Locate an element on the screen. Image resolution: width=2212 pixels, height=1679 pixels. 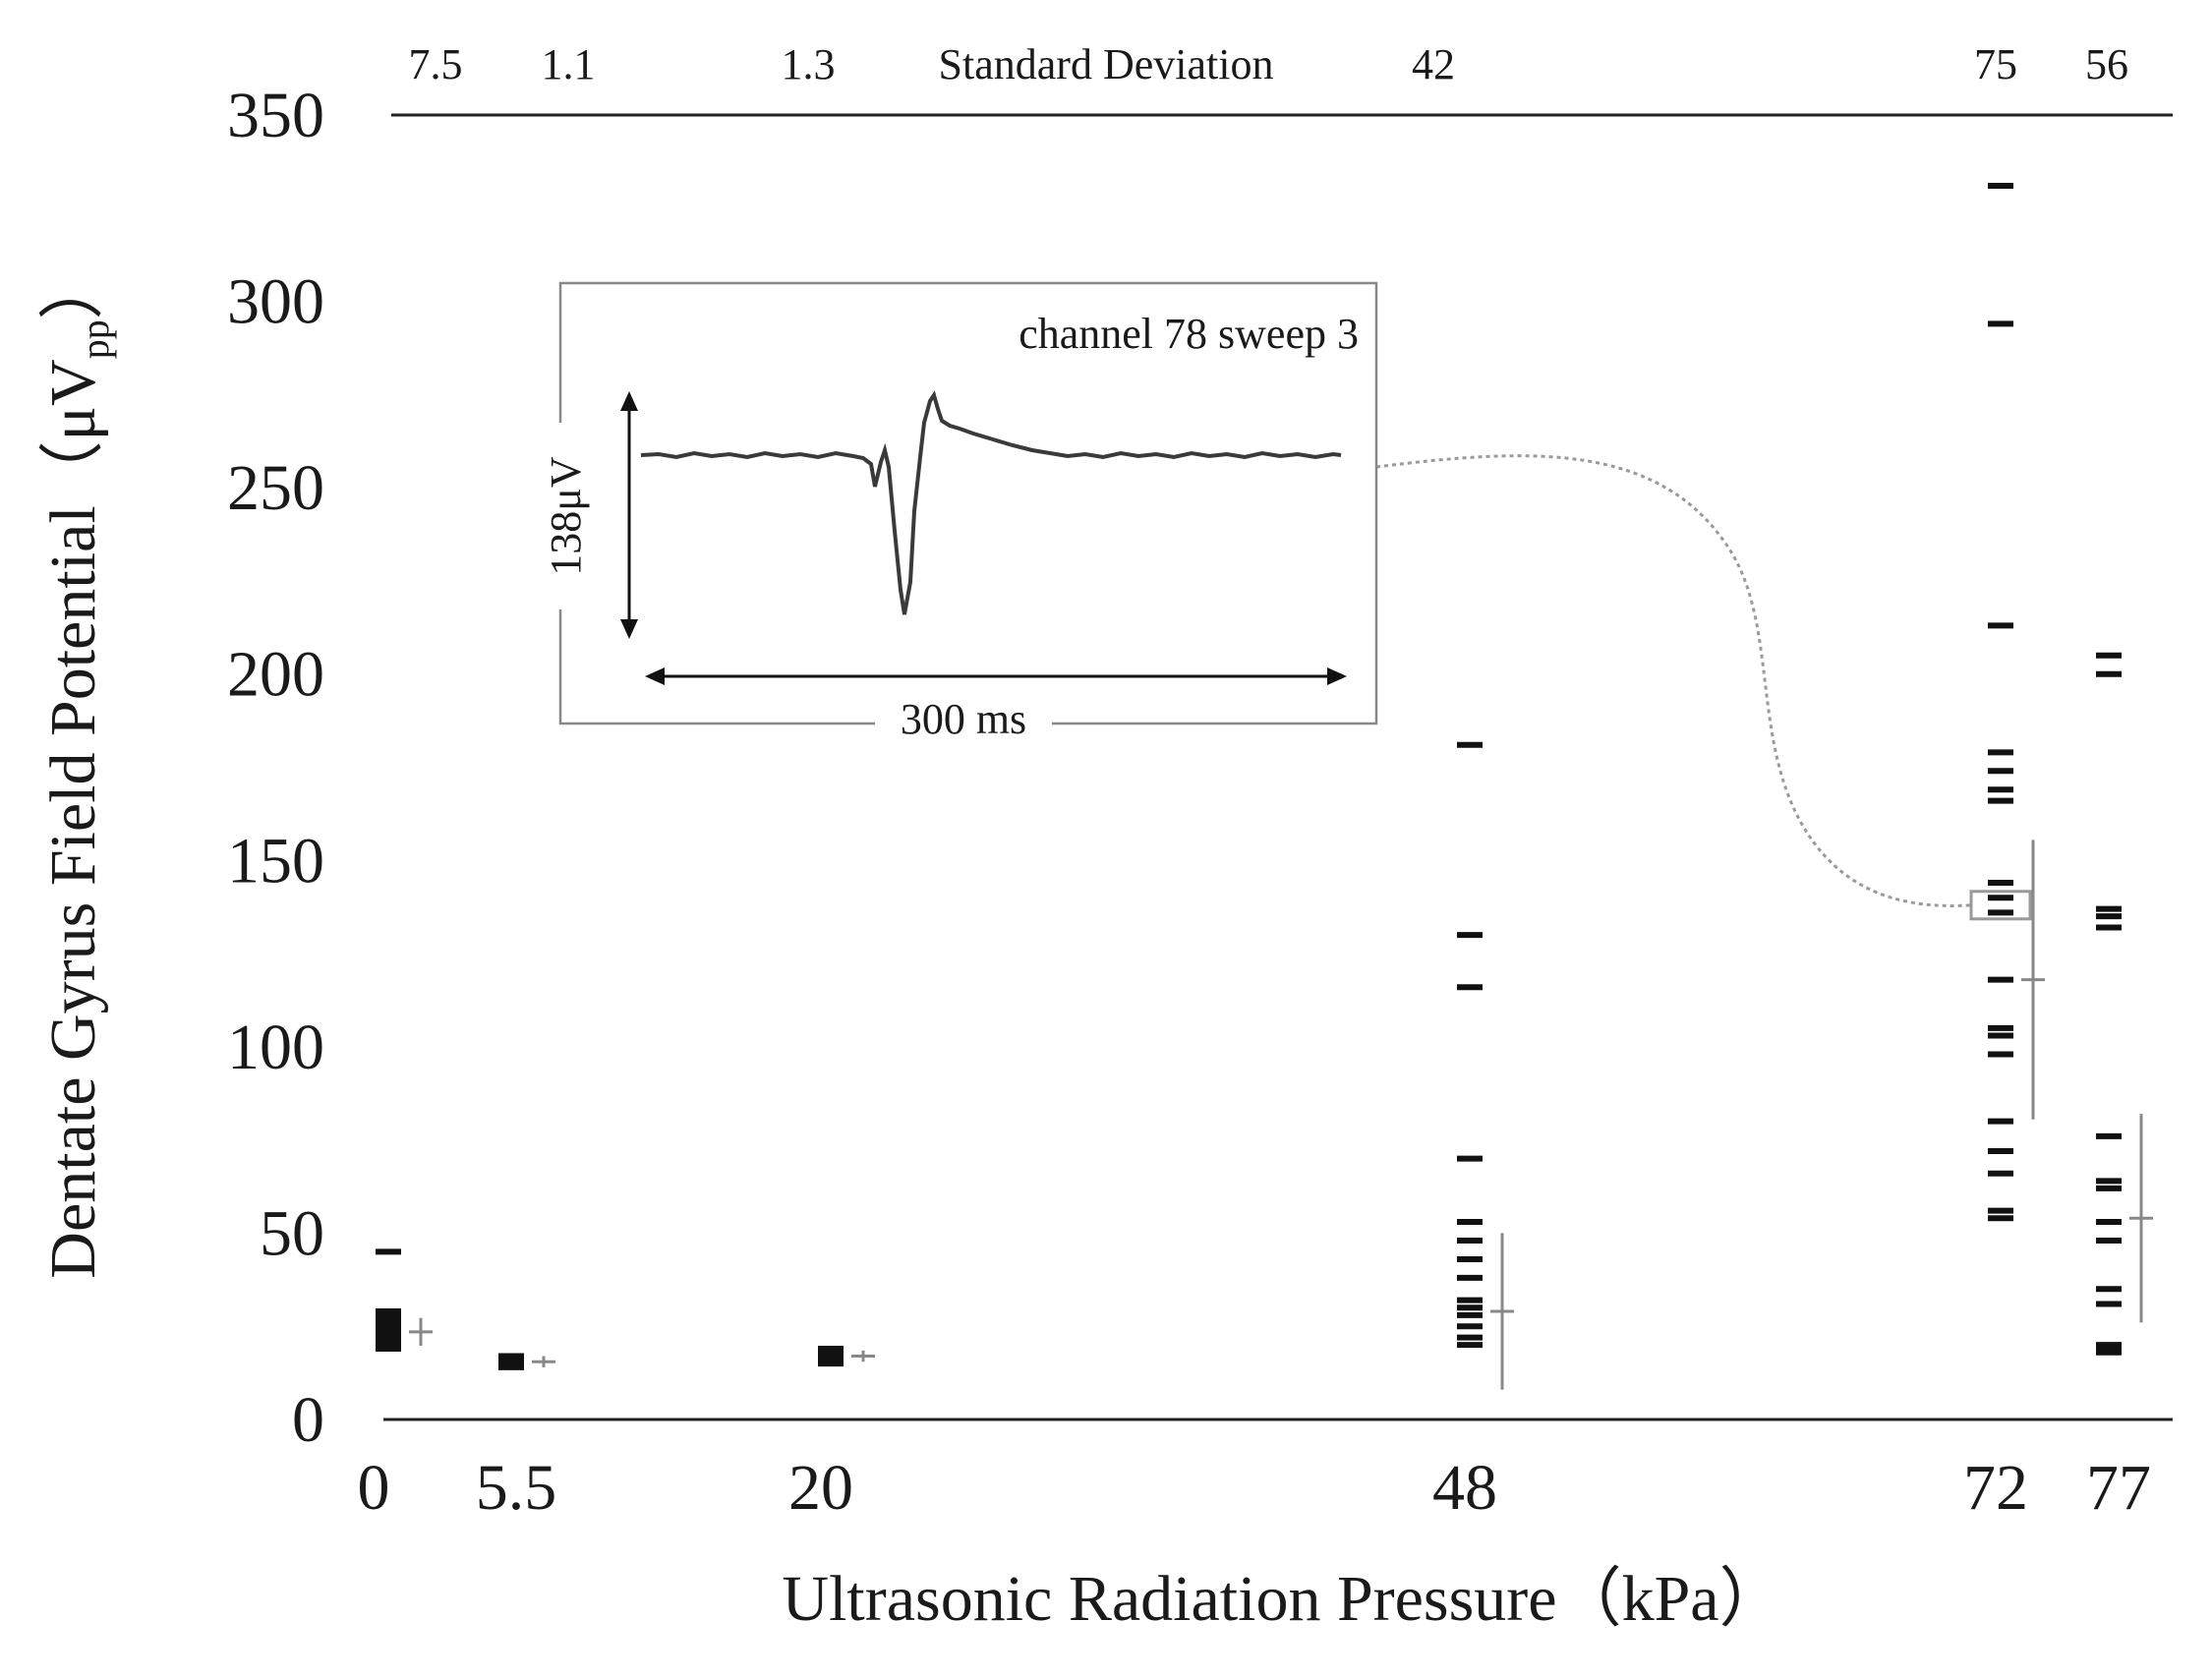
inset-panel: channel 78 sweep 3 138μV 300 ms is located at coordinates (959, 514).